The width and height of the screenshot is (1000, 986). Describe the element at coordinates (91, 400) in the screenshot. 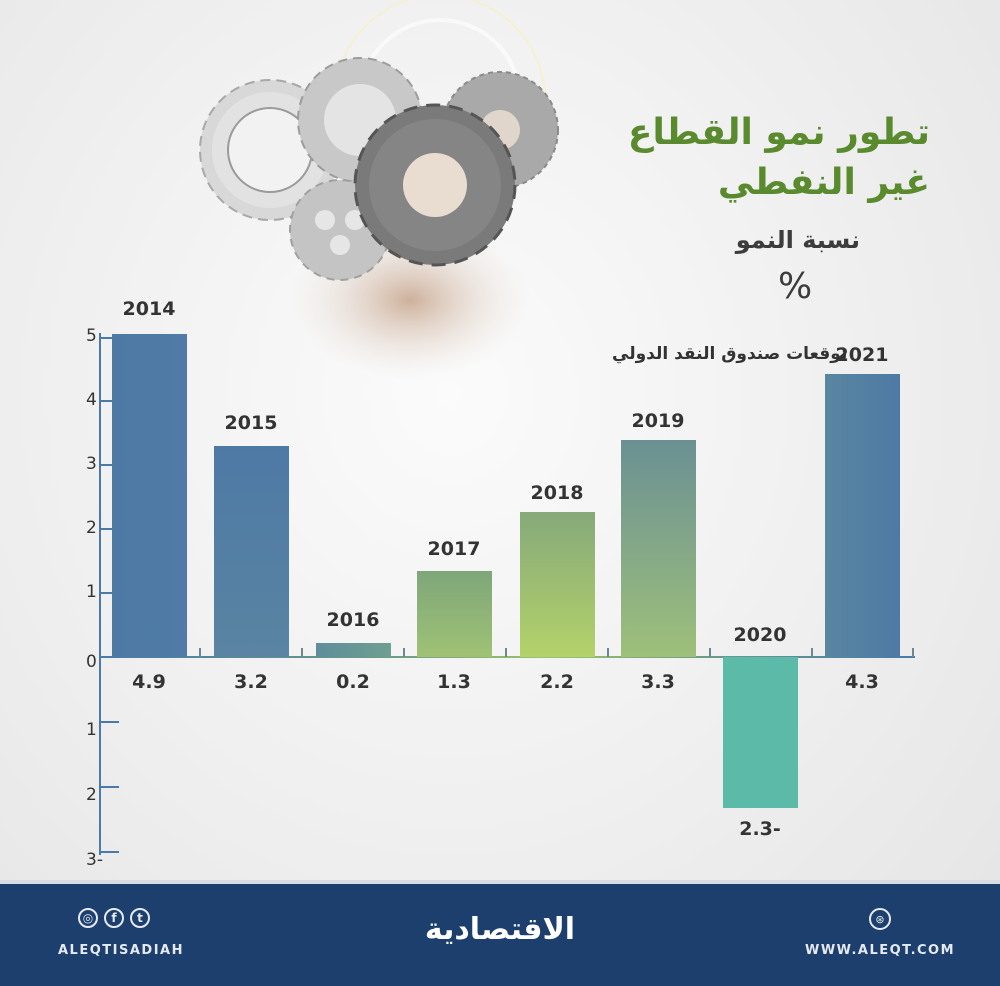

I see `y-tick-label: 4` at that location.